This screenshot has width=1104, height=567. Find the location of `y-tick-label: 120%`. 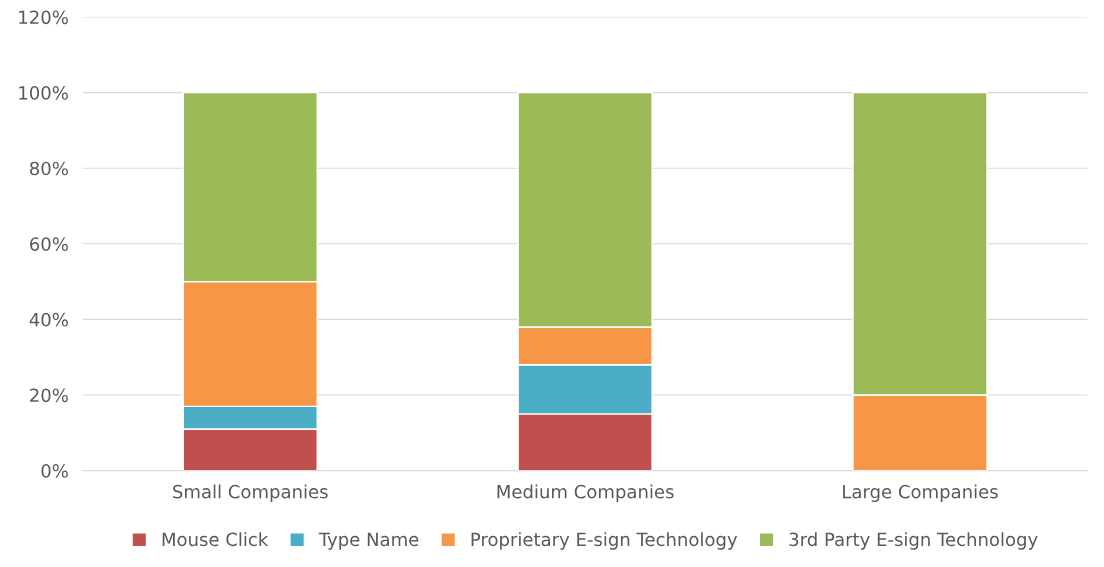

y-tick-label: 120% is located at coordinates (43, 17).